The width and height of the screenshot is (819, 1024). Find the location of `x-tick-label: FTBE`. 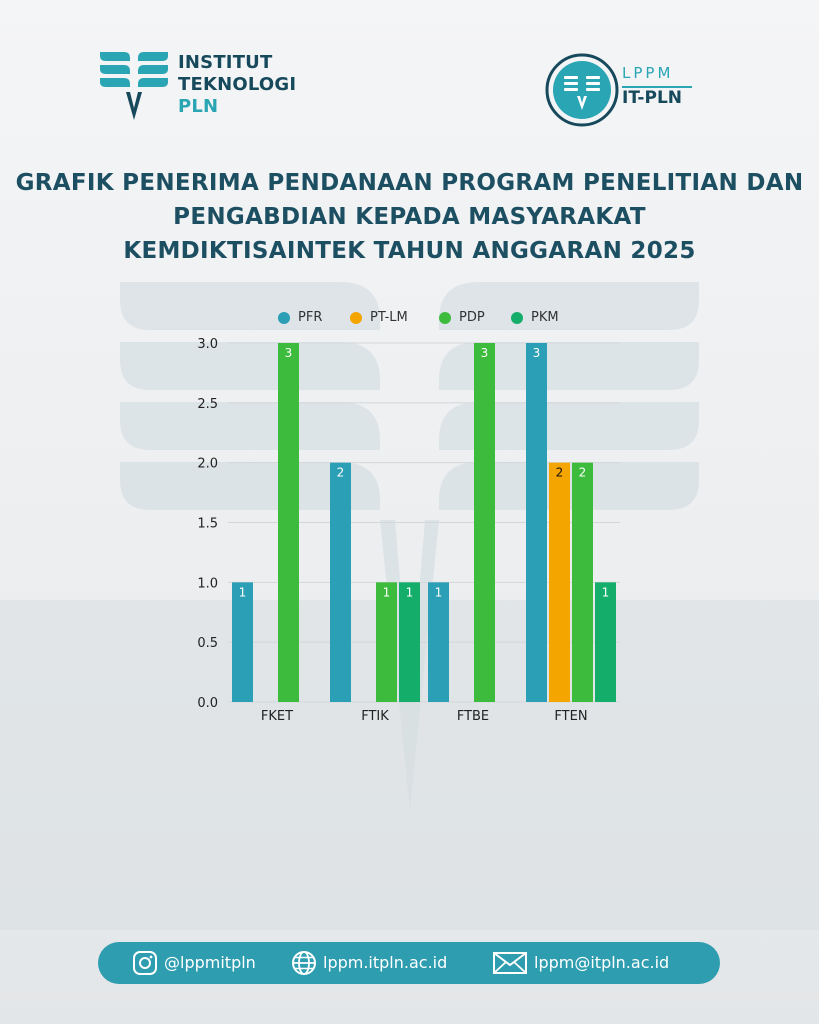

x-tick-label: FTBE is located at coordinates (473, 716).